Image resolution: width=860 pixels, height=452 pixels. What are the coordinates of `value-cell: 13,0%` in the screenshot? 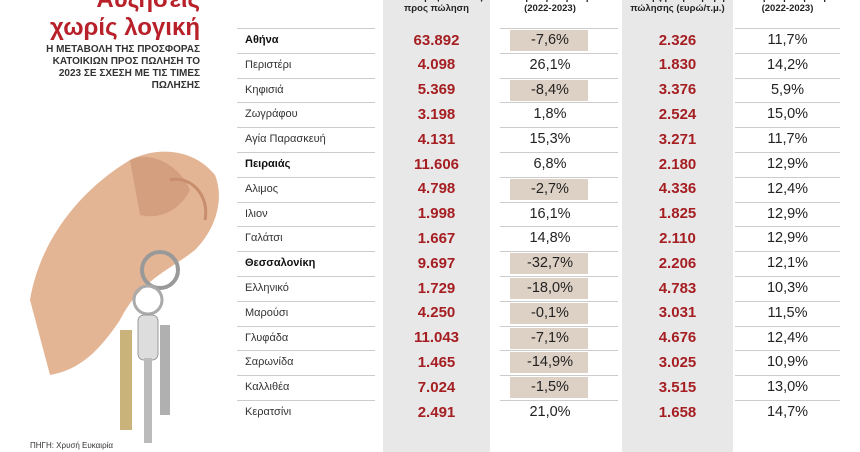 It's located at (787, 387).